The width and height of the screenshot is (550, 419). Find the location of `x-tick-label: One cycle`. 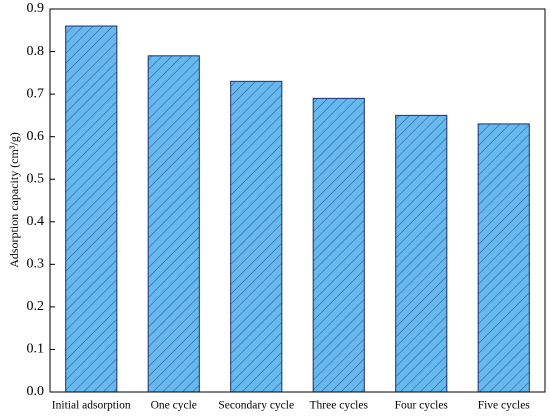

x-tick-label: One cycle is located at coordinates (174, 406).